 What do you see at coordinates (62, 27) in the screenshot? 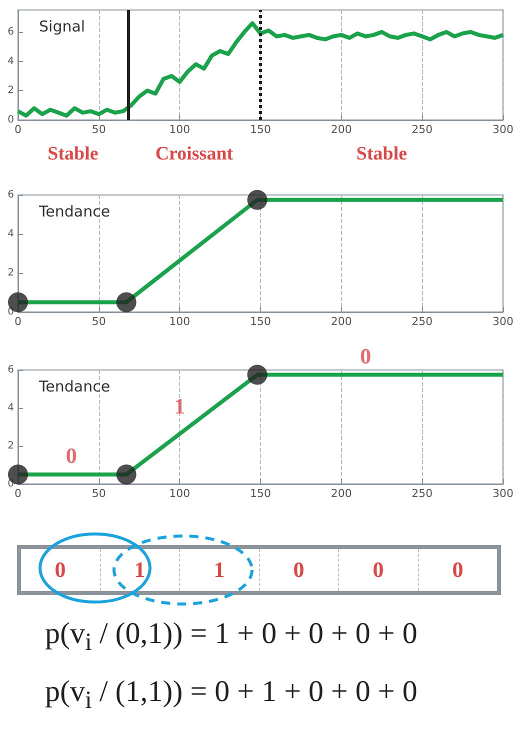
I see `text: Signal` at bounding box center [62, 27].